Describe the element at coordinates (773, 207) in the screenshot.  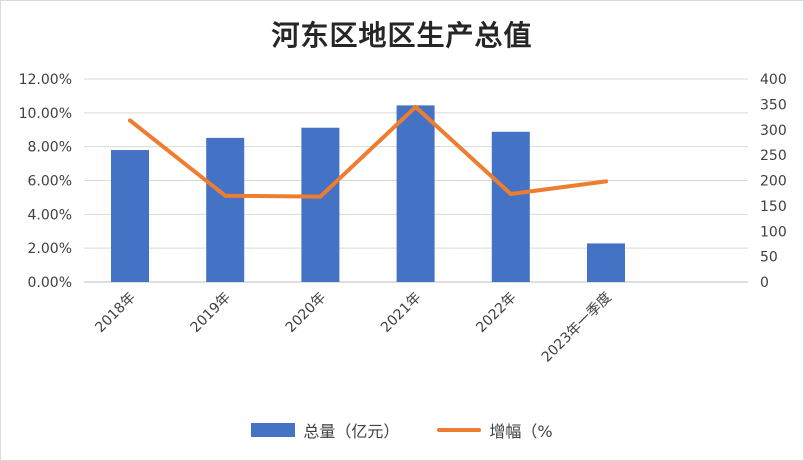
I see `right-tick-label: 150` at that location.